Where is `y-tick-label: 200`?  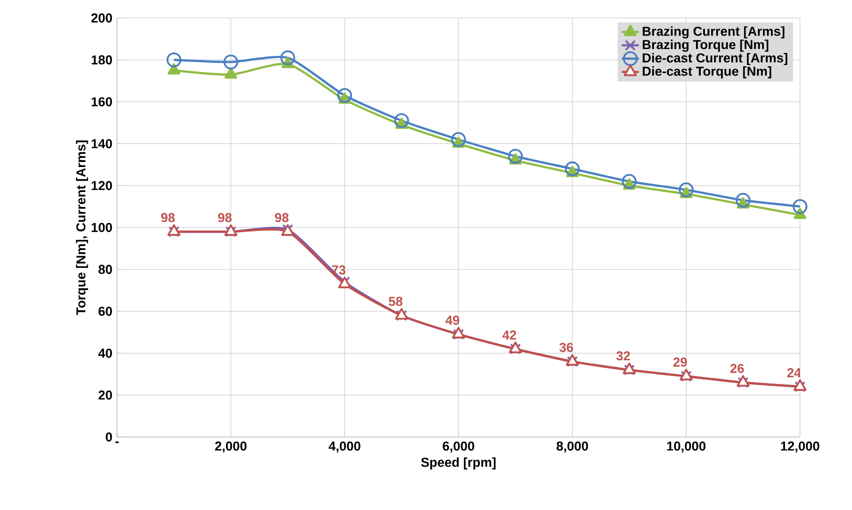 y-tick-label: 200 is located at coordinates (101, 18).